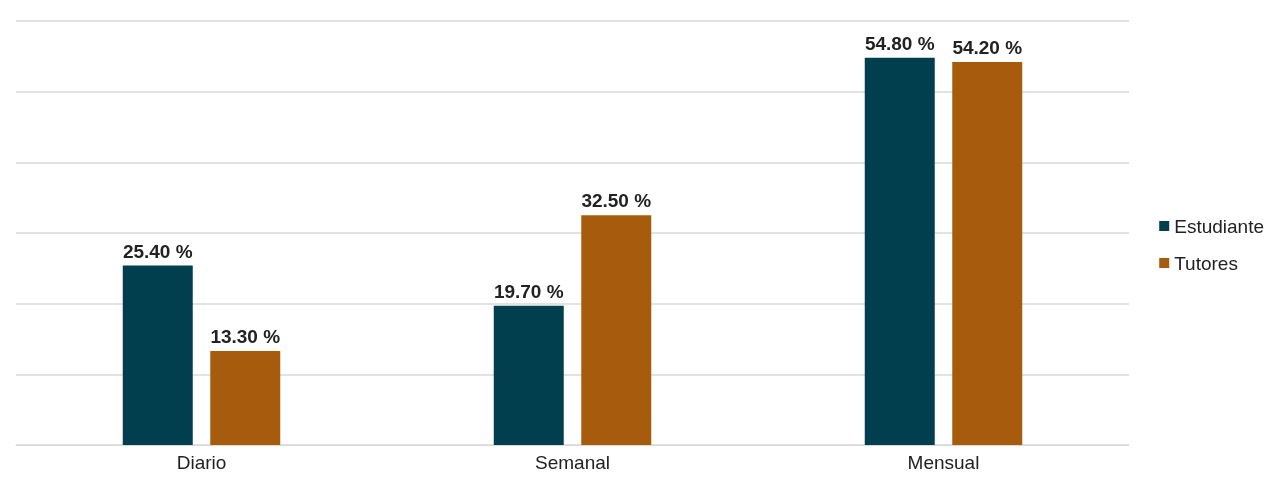 The height and width of the screenshot is (489, 1287). I want to click on data-label: 19.70 %, so click(528, 291).